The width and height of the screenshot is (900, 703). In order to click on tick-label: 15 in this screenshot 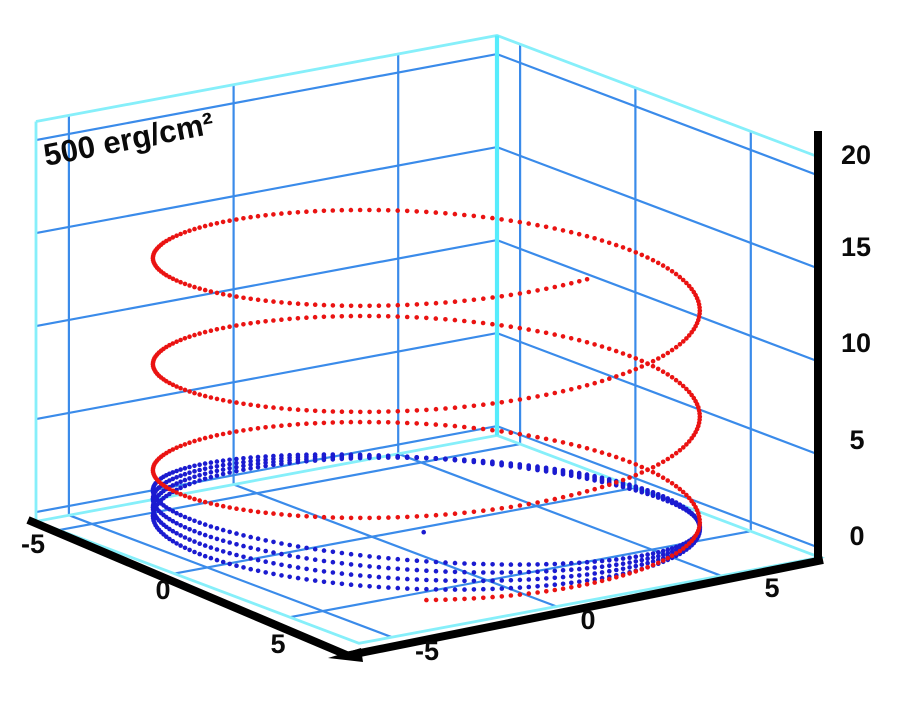, I will do `click(856, 247)`.